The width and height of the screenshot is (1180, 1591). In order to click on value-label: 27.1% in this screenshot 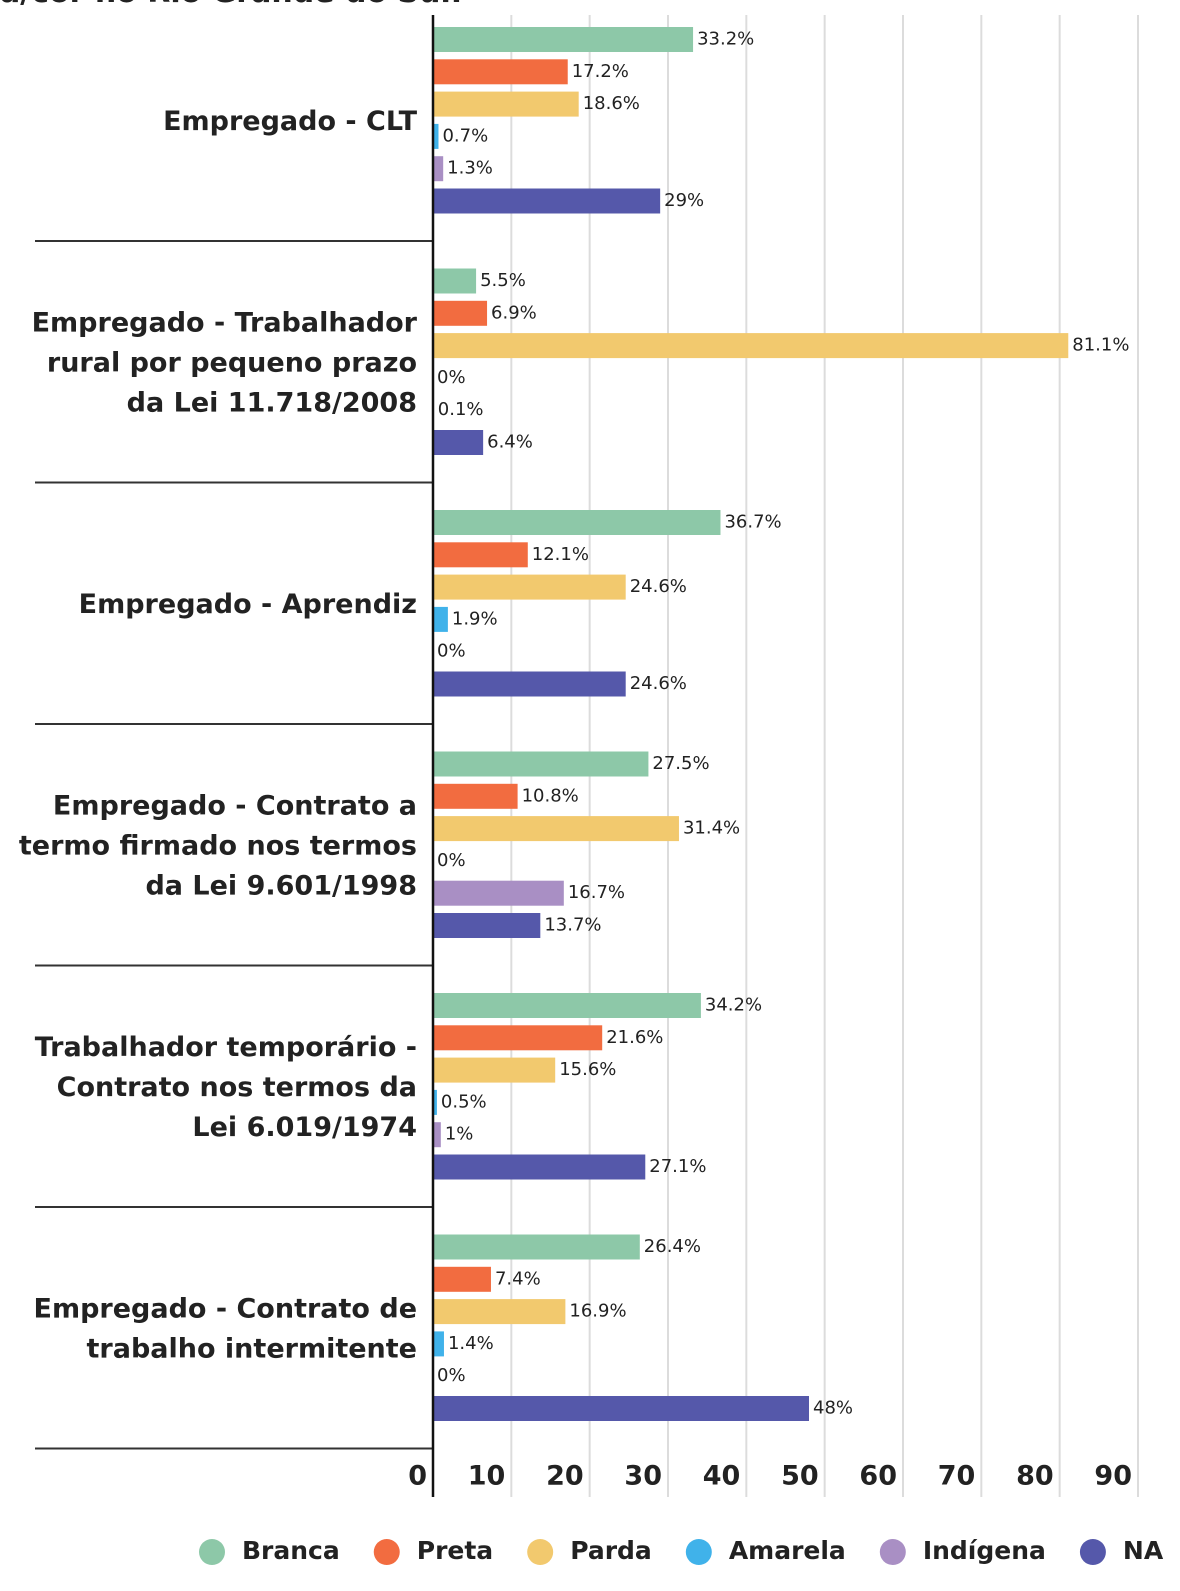, I will do `click(677, 1166)`.